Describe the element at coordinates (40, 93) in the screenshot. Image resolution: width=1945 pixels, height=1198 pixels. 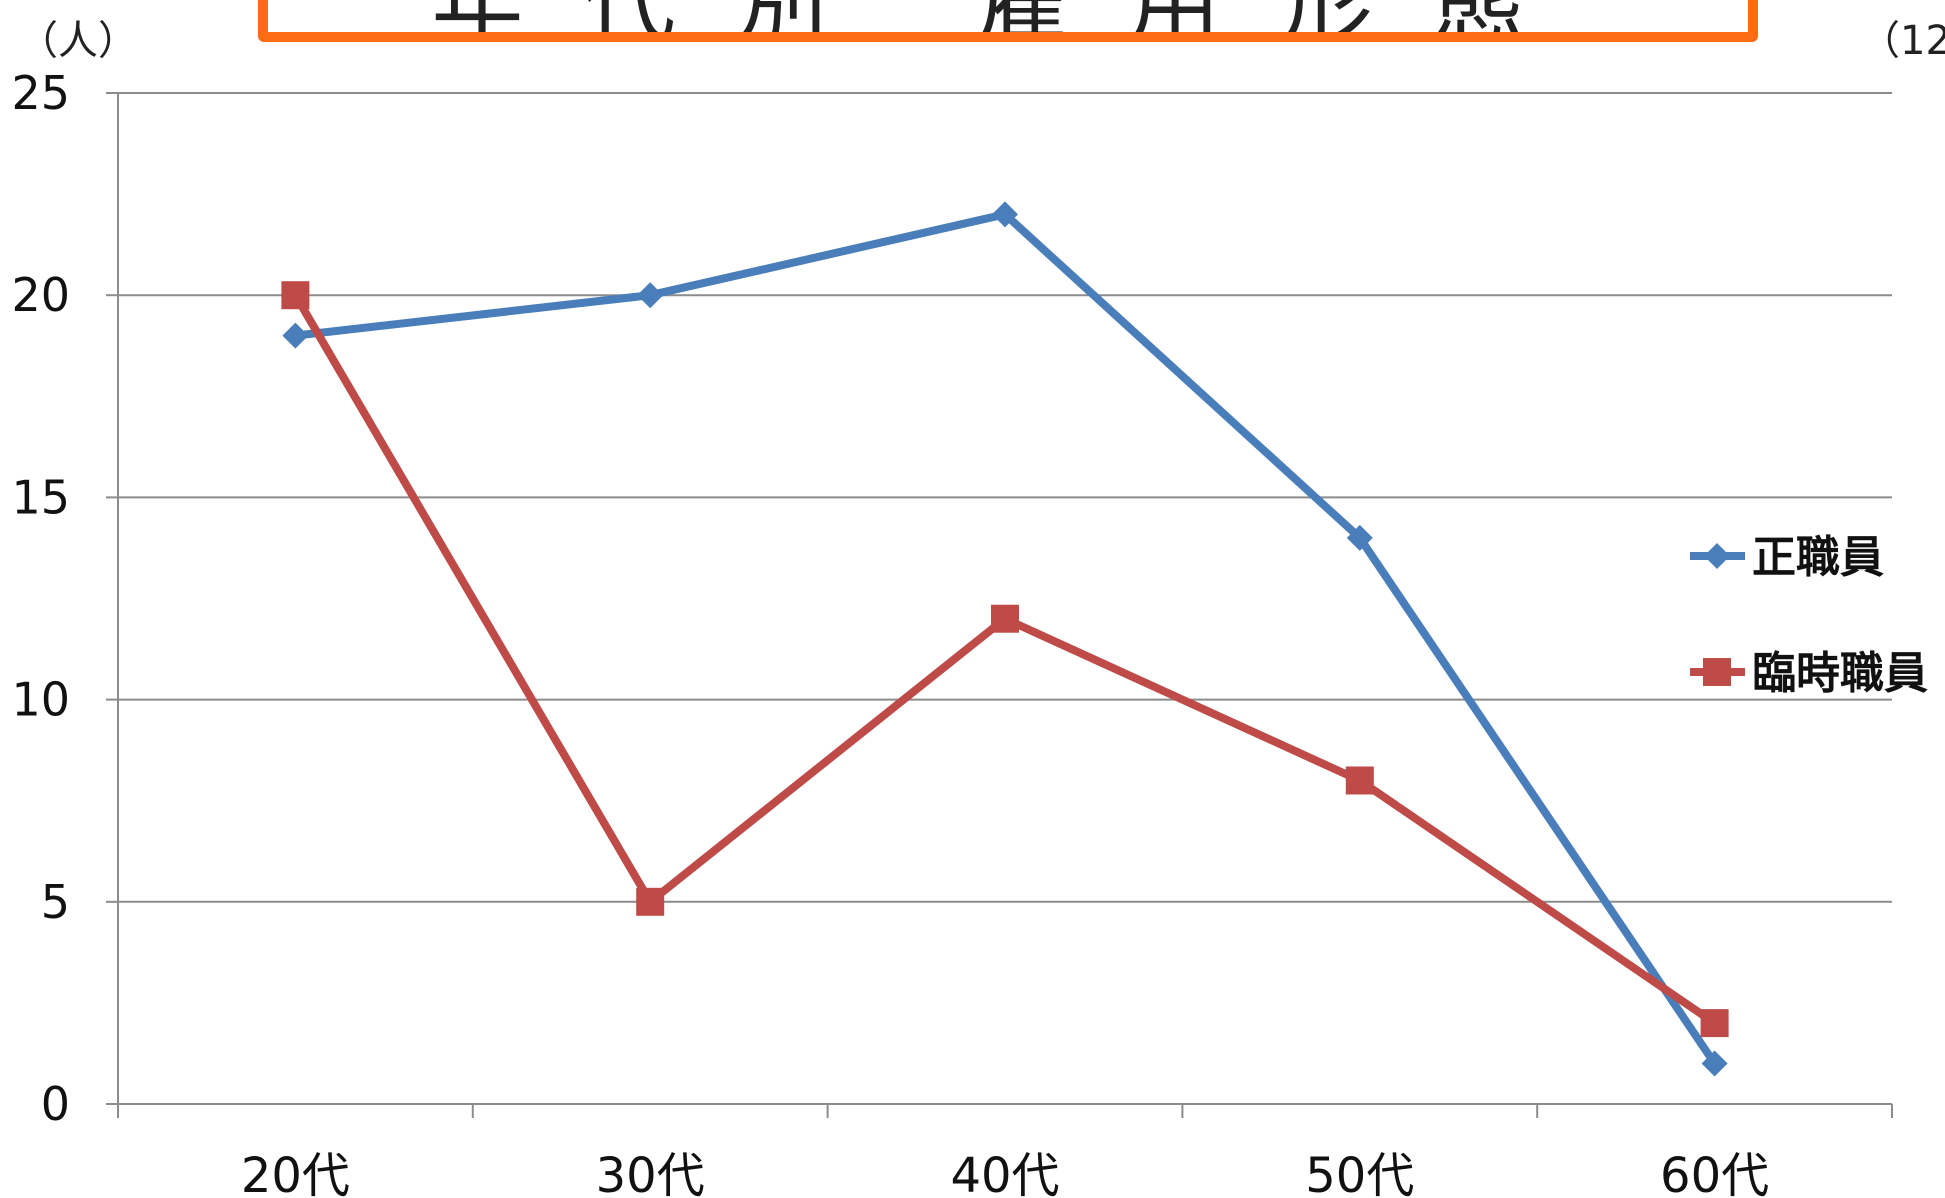
I see `y-tick-label: 25` at that location.